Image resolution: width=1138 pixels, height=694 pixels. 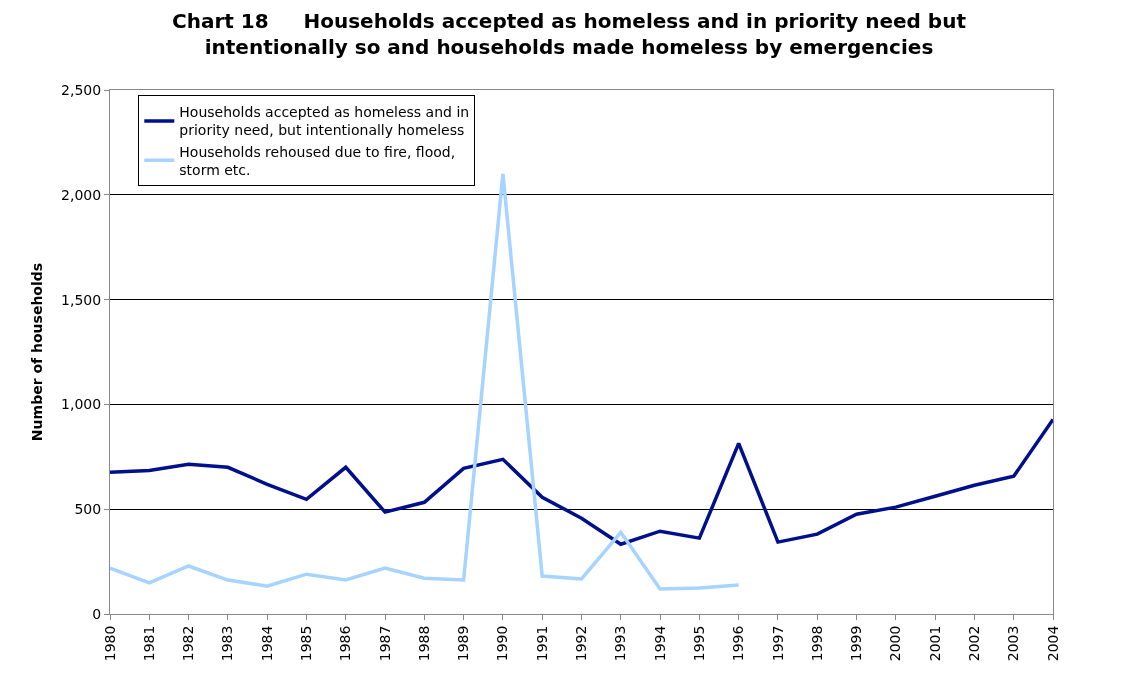 What do you see at coordinates (97, 613) in the screenshot?
I see `y-tick-label: 0` at bounding box center [97, 613].